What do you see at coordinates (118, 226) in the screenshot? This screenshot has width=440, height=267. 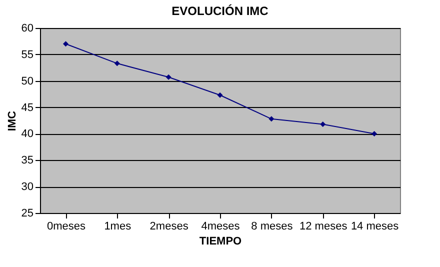 I see `x-tick-label: 1mes` at bounding box center [118, 226].